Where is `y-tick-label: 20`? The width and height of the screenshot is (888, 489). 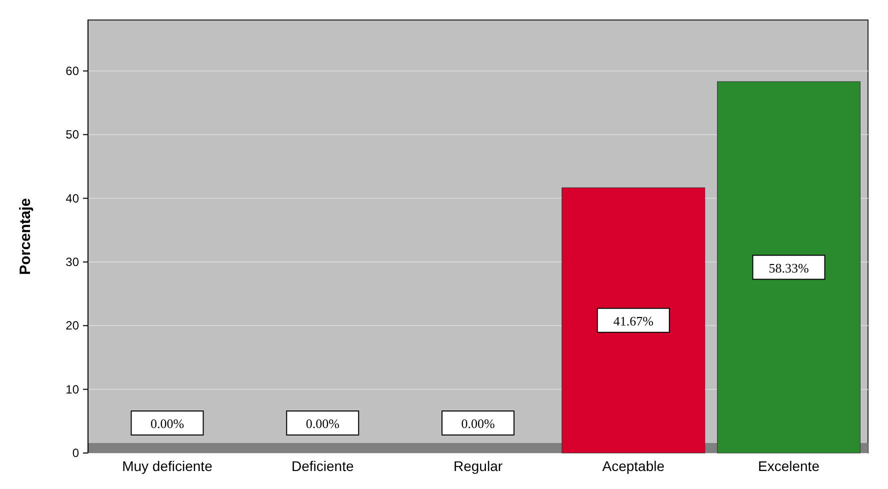
y-tick-label: 20 is located at coordinates (73, 325).